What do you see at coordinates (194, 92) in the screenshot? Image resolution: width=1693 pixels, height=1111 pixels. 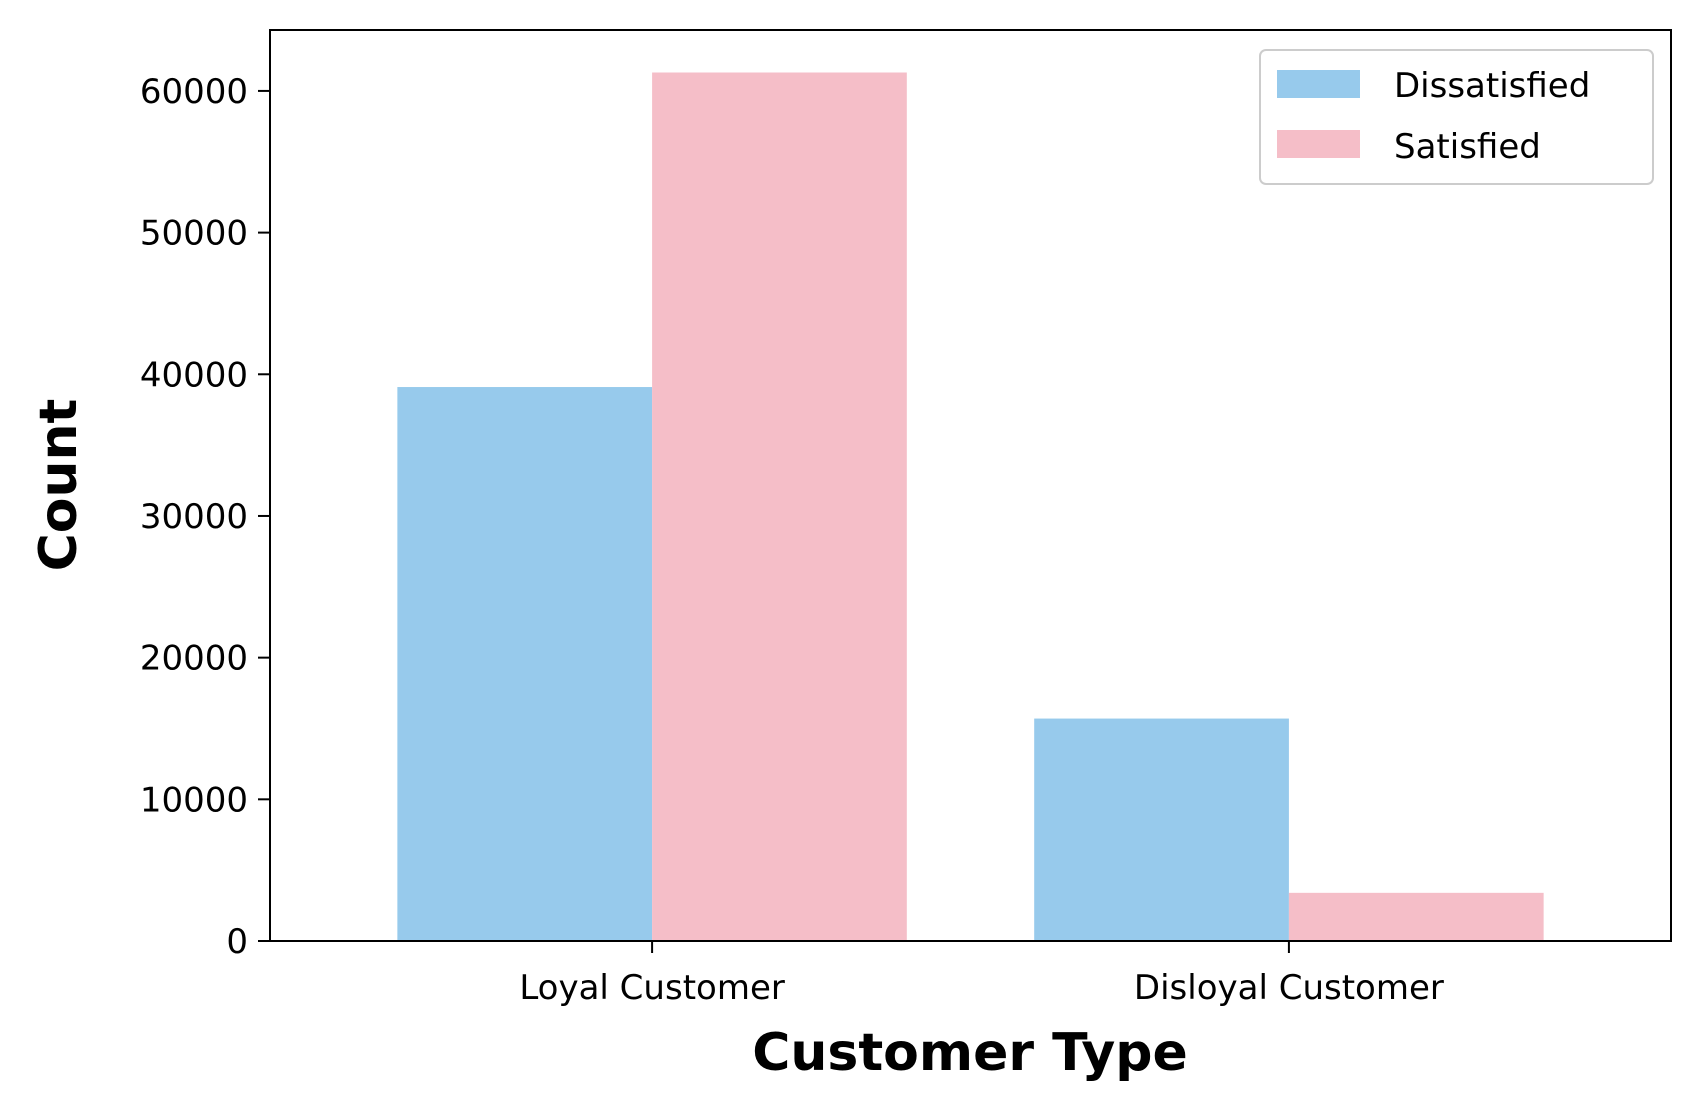 I see `y-tick-label: 60000` at bounding box center [194, 92].